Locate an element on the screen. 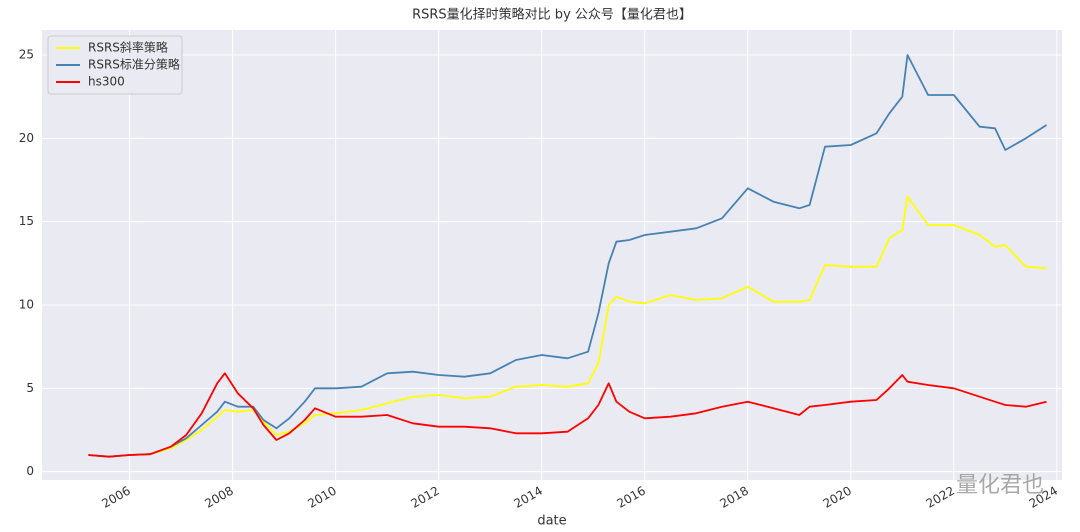 This screenshot has height=532, width=1080. y-tick-label: 0 is located at coordinates (30, 471).